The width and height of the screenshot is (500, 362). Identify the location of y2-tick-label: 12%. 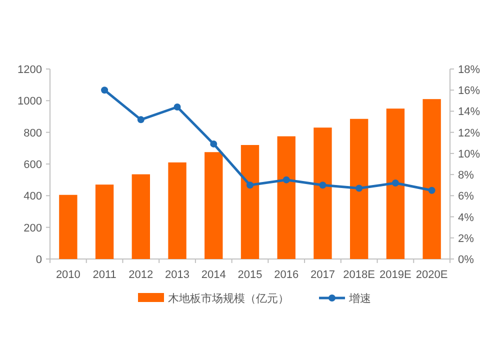
(469, 133).